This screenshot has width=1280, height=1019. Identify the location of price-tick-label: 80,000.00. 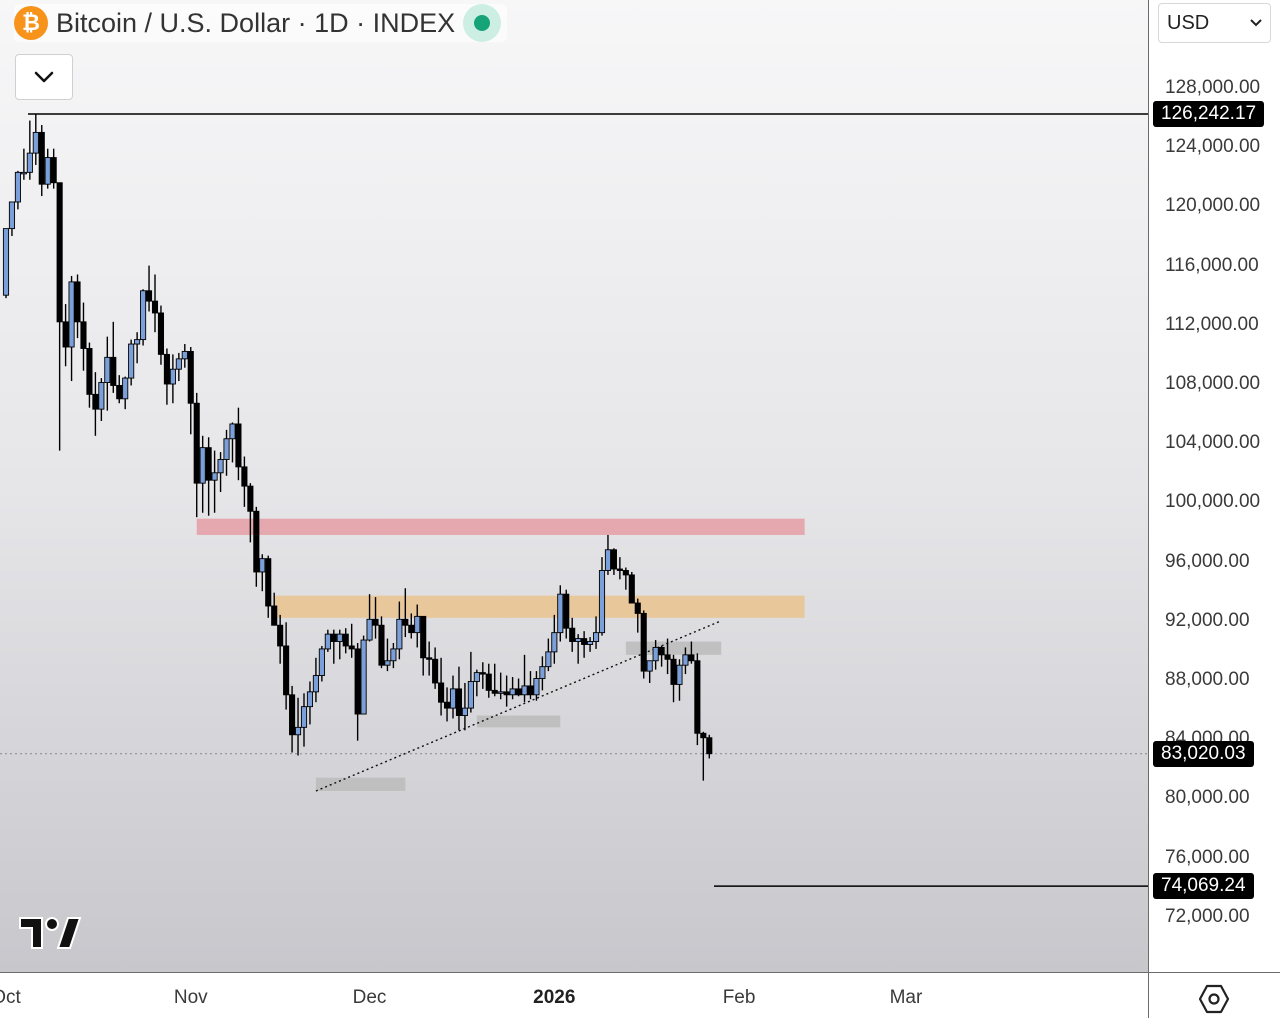
(1207, 798).